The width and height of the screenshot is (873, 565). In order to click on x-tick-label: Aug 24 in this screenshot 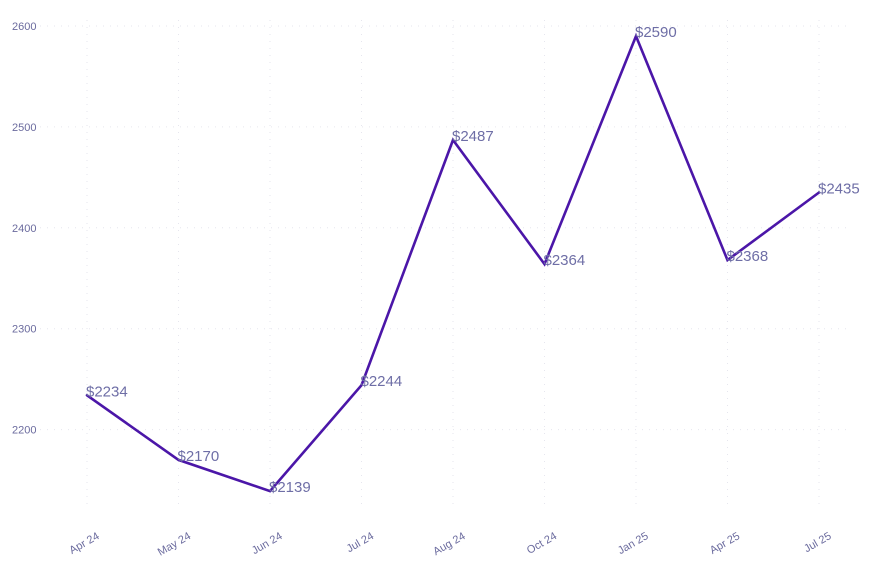, I will do `click(449, 544)`.